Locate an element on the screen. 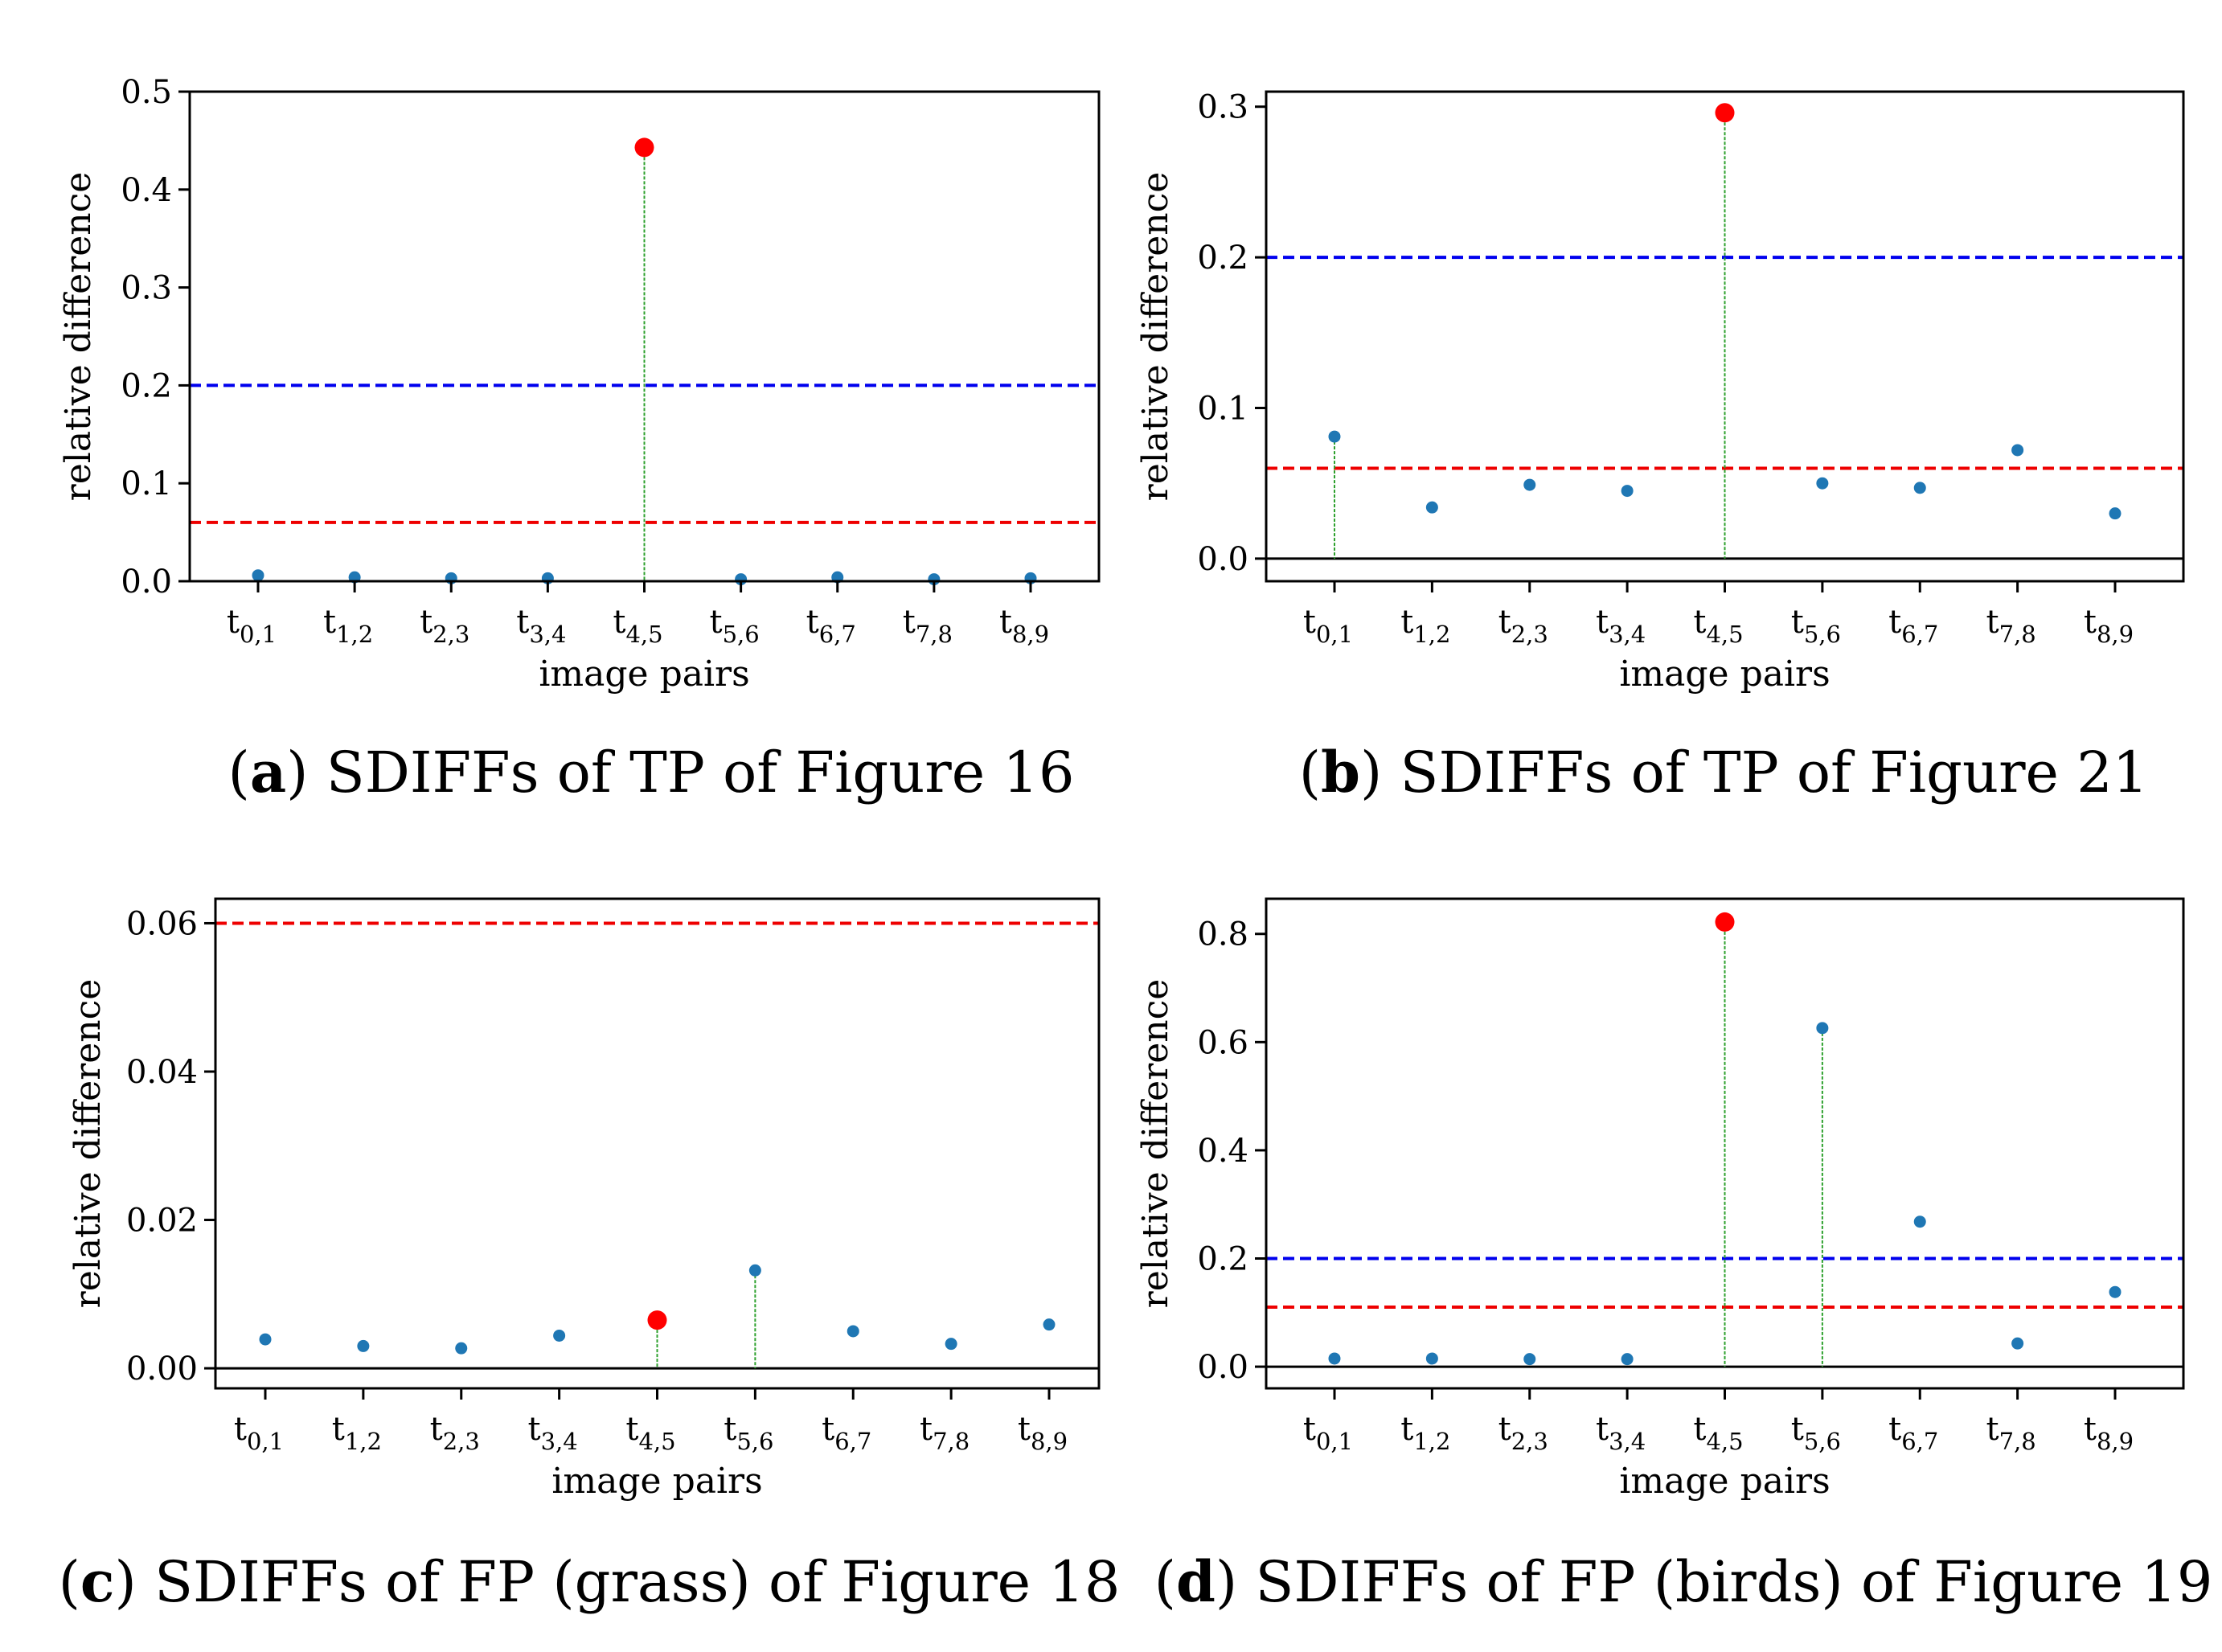 The width and height of the screenshot is (2222, 1652). y-tick-label: 0.6 is located at coordinates (1222, 1042).